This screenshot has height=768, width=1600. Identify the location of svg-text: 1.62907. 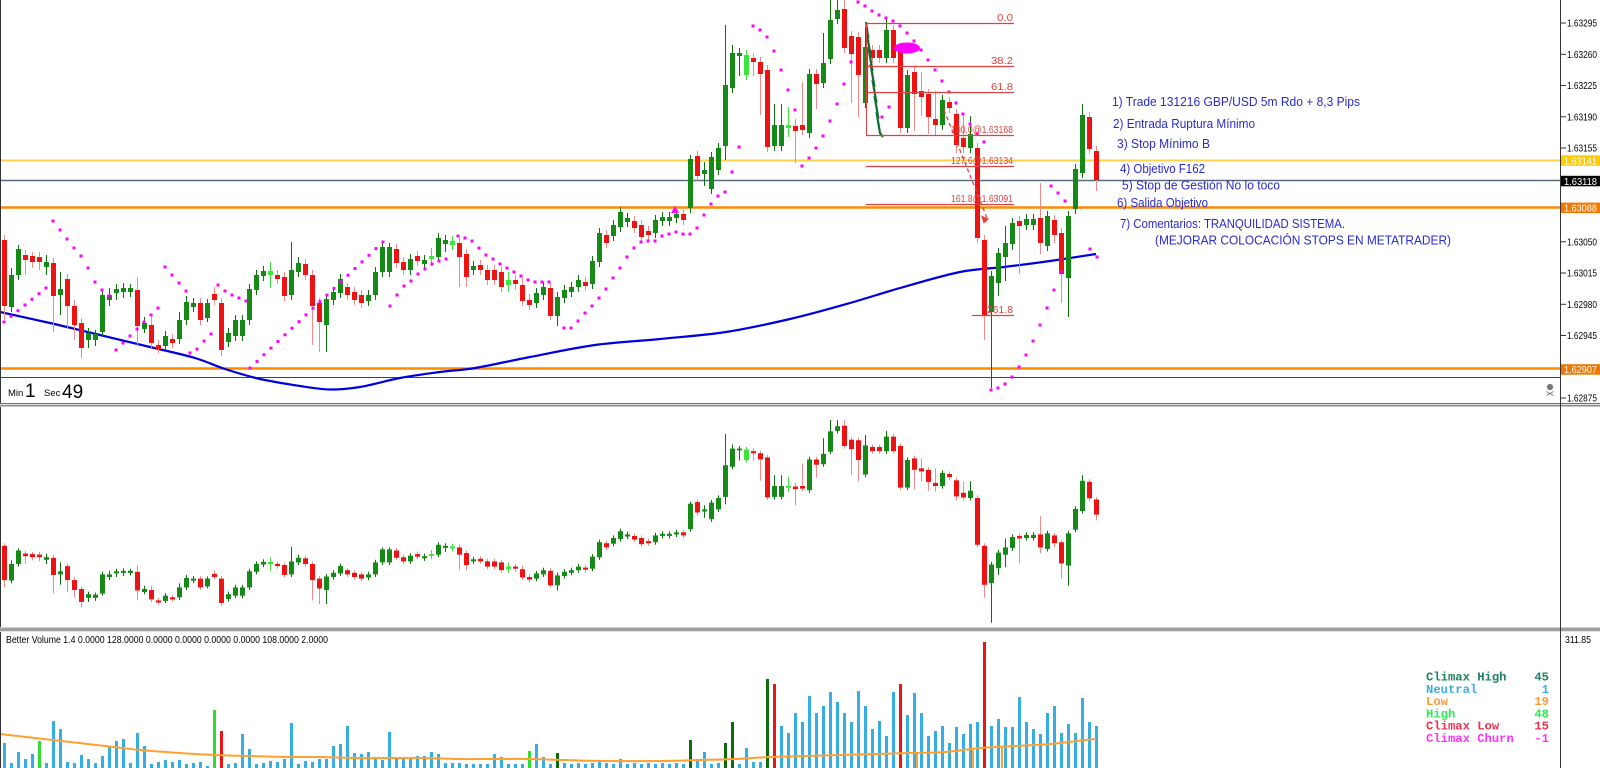
(1580, 370).